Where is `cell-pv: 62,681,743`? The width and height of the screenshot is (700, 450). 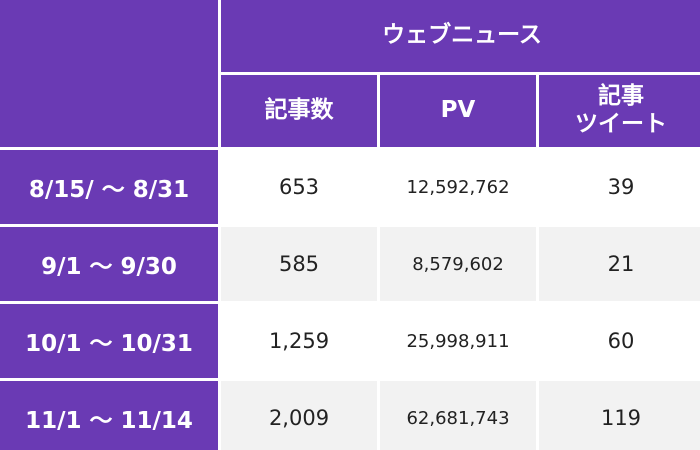
cell-pv: 62,681,743 is located at coordinates (458, 415).